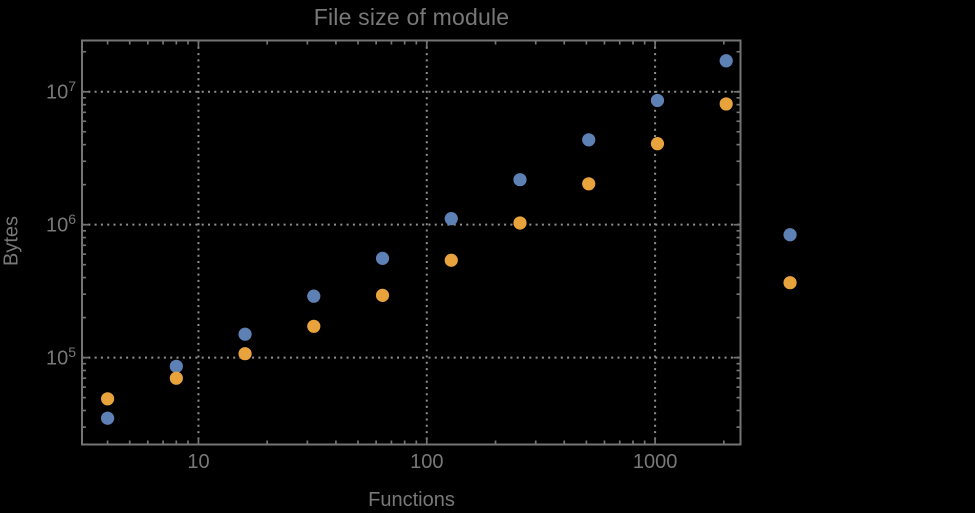 The width and height of the screenshot is (975, 513). Describe the element at coordinates (198, 462) in the screenshot. I see `x-tick-label-10: 10` at that location.